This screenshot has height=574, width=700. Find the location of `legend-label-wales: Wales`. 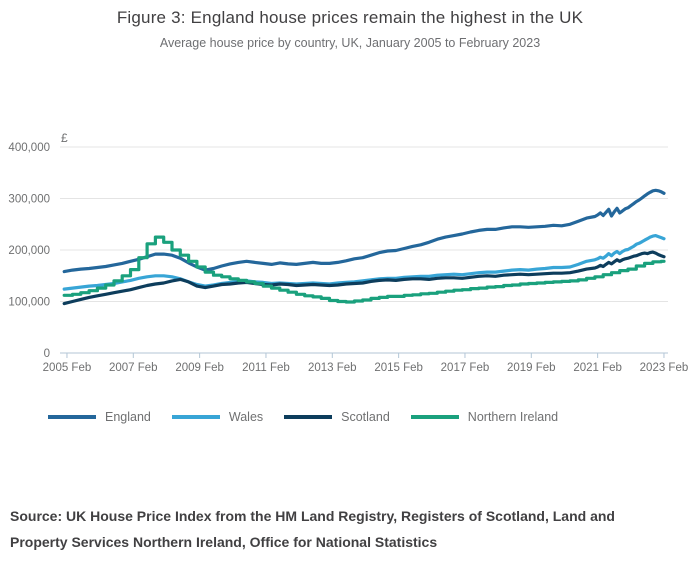

legend-label-wales: Wales is located at coordinates (246, 417).